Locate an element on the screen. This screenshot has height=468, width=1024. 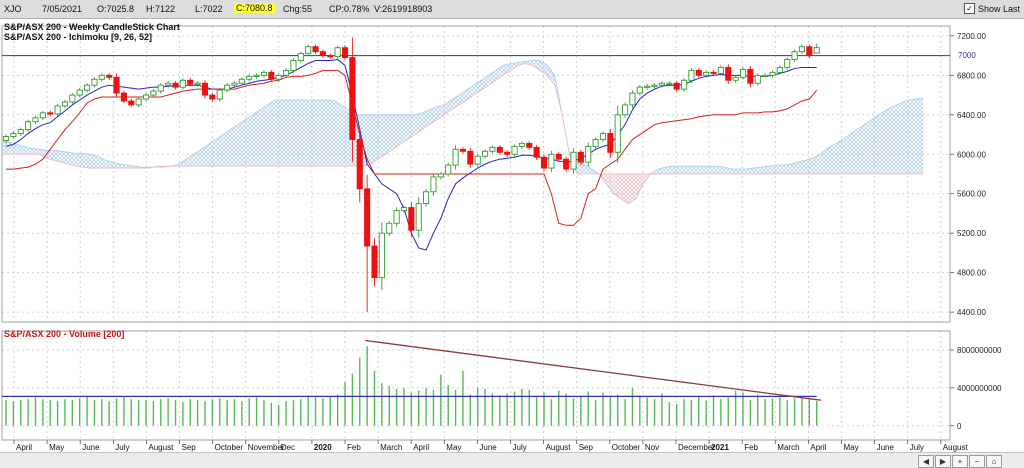
price-axis-label: 5200.00 is located at coordinates (971, 233).